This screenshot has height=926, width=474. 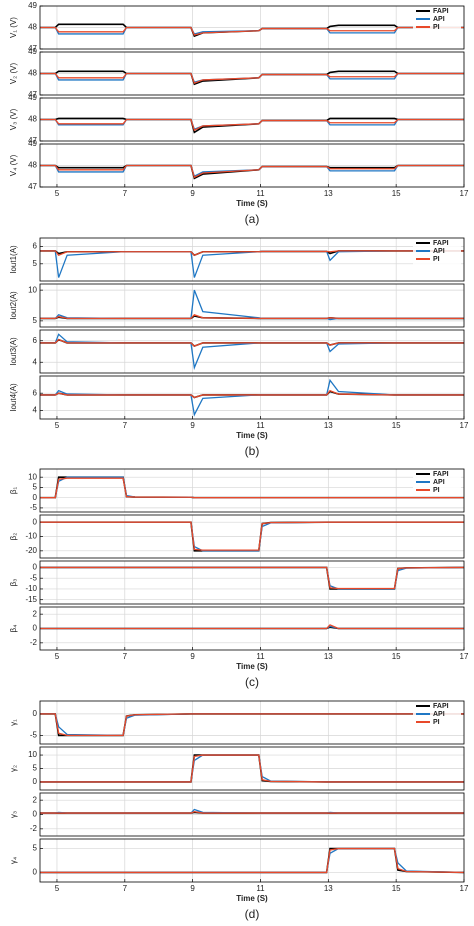 What do you see at coordinates (13, 629) in the screenshot?
I see `y-axis-label: β₄` at bounding box center [13, 629].